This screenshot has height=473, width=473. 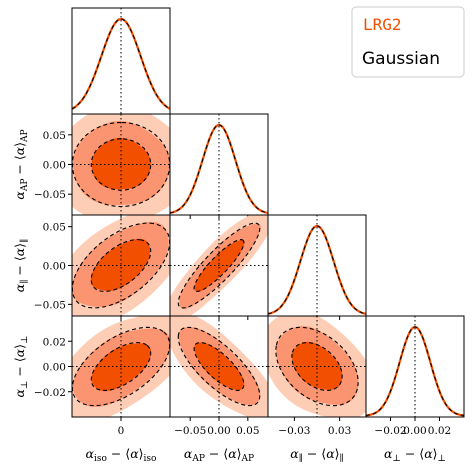 I want to click on legend-frame, so click(x=408, y=42).